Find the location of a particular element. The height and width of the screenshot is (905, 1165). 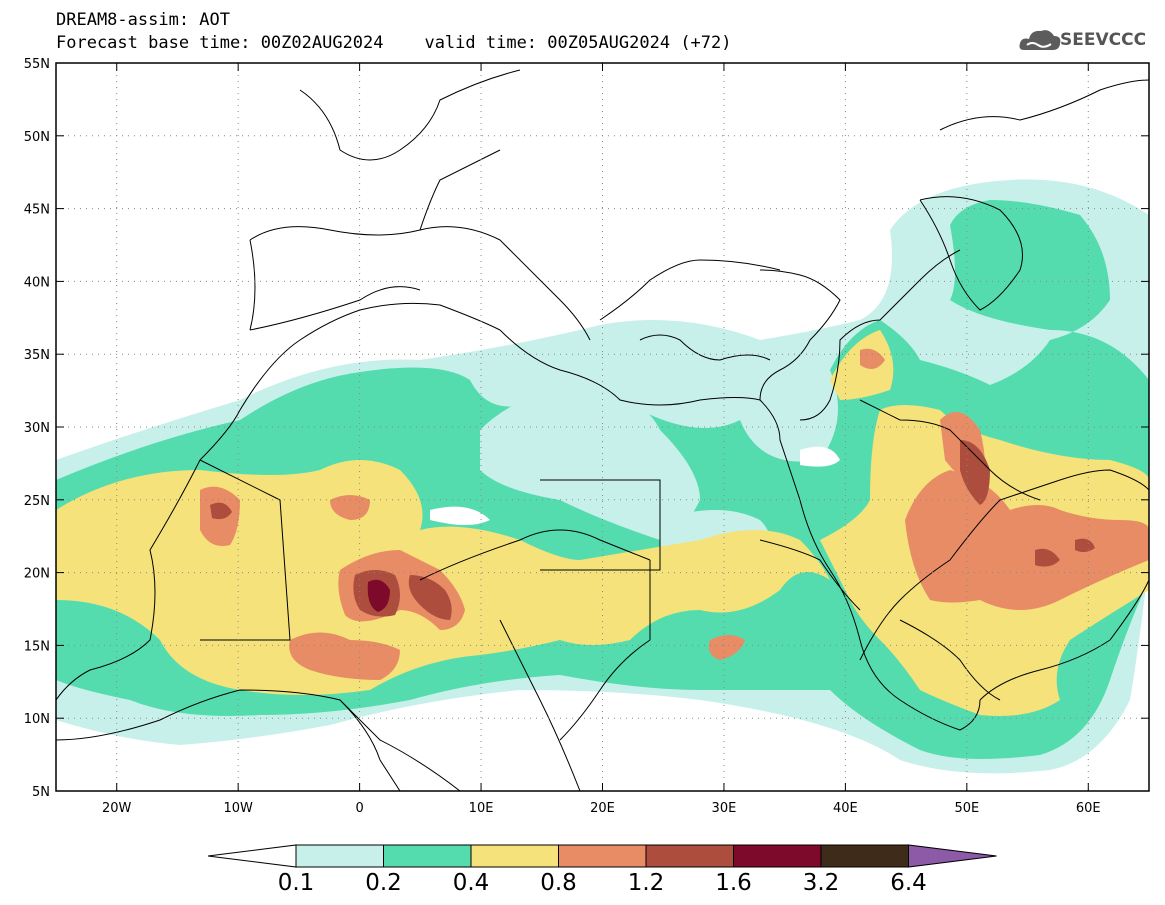

lat-tick-label: 20N is located at coordinates (37, 574).